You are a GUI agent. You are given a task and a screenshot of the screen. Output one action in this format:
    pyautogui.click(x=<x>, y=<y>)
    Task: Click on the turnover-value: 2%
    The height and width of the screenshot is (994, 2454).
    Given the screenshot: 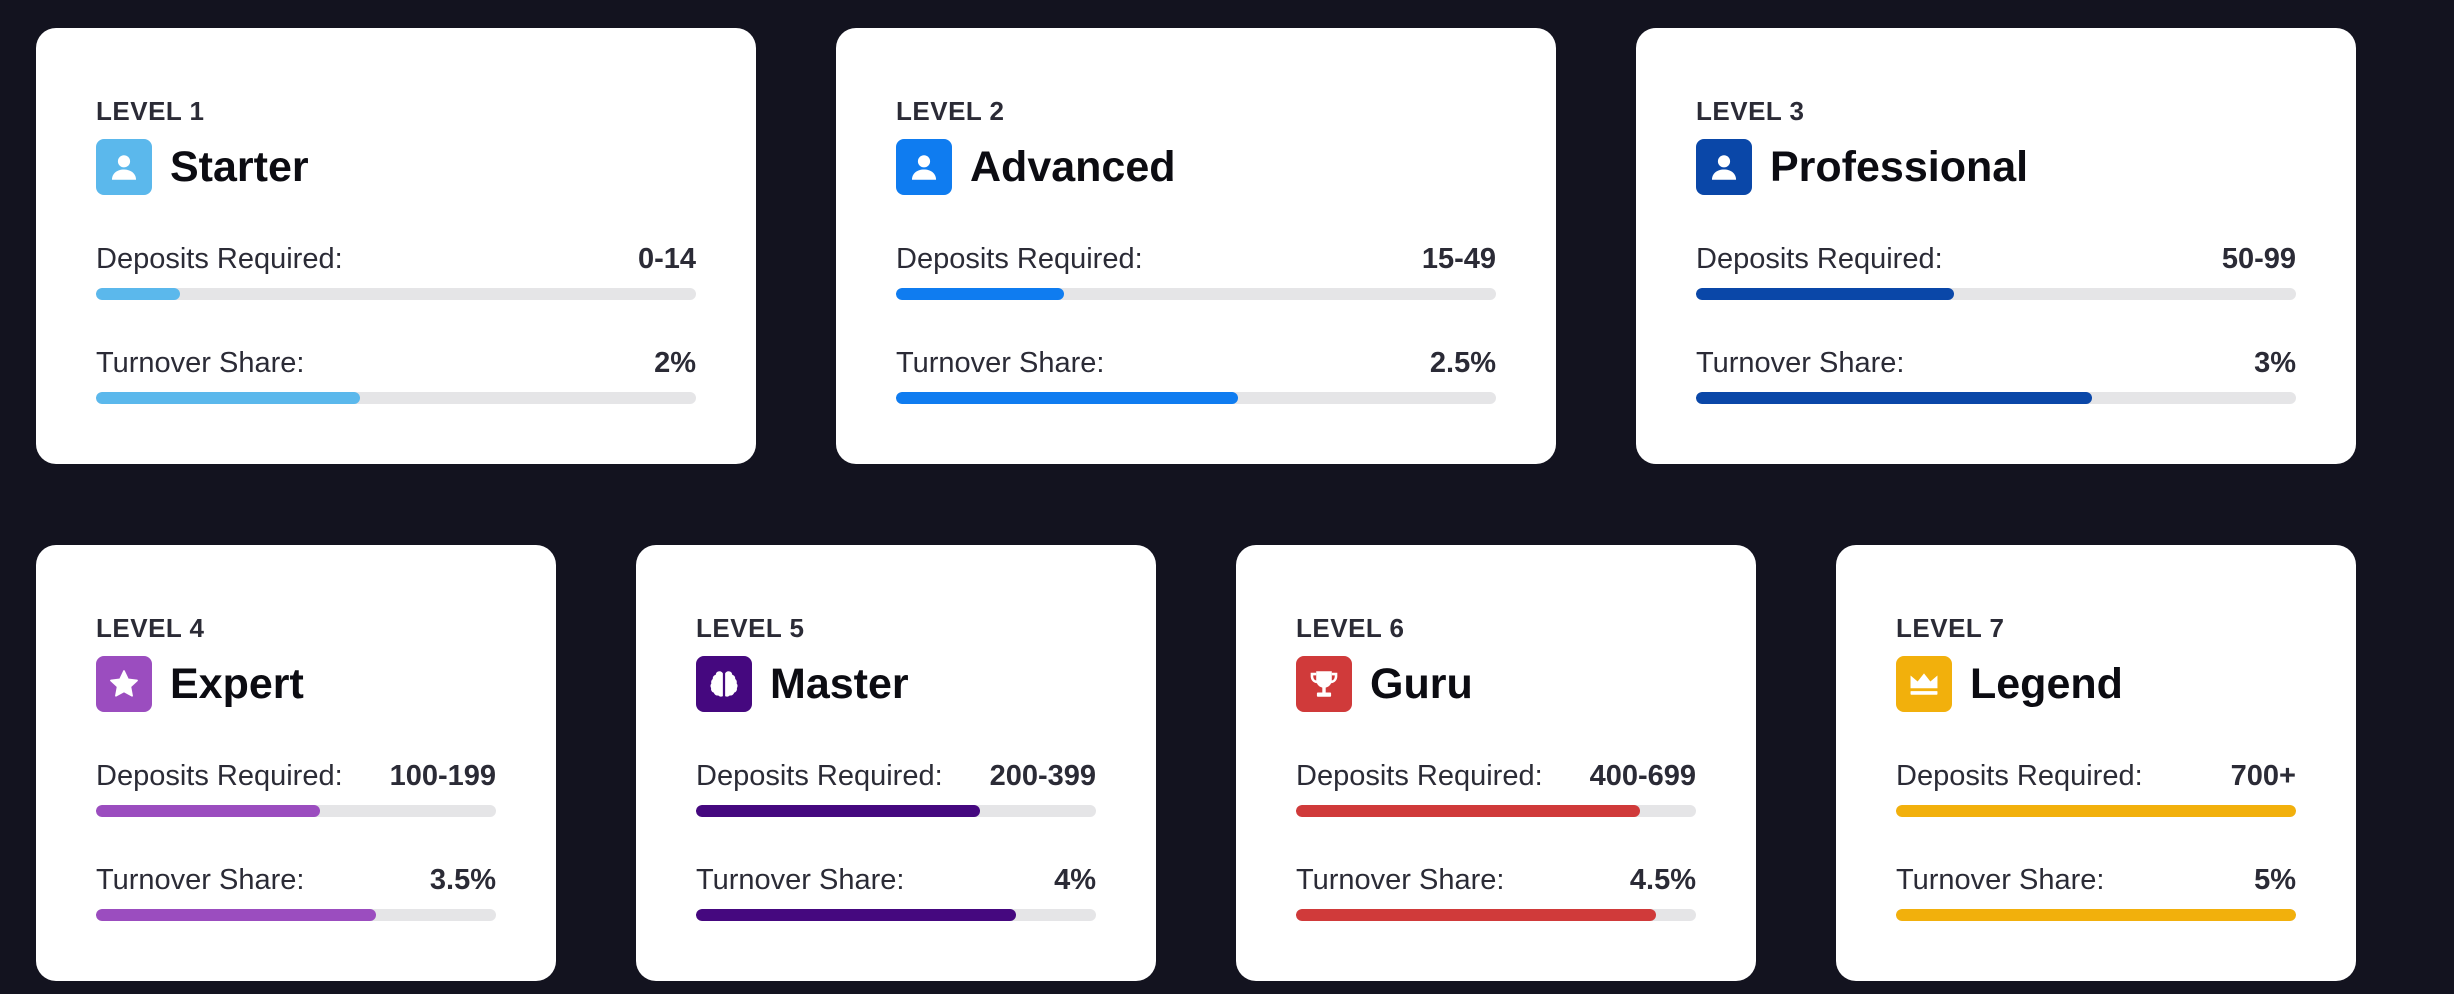 What is the action you would take?
    pyautogui.click(x=675, y=363)
    